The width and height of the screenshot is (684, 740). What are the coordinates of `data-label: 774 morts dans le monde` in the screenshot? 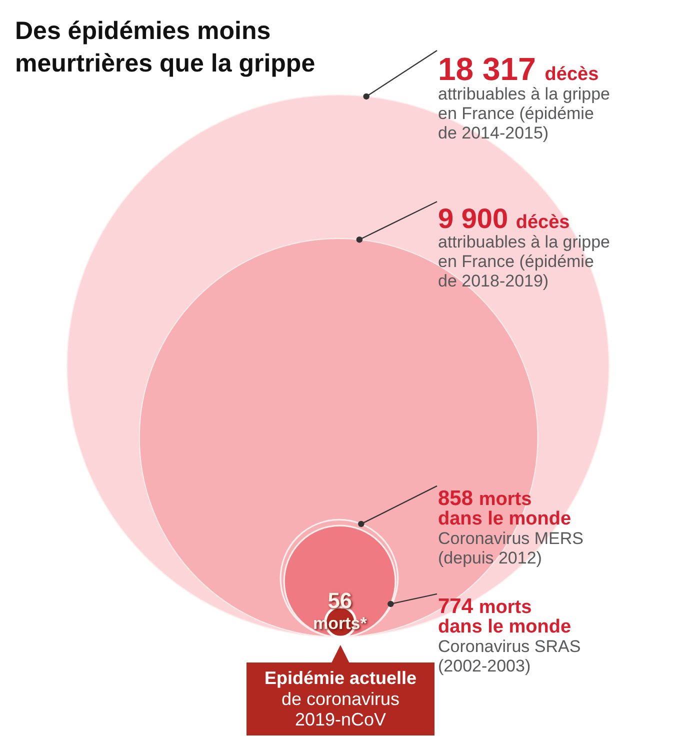 It's located at (505, 616).